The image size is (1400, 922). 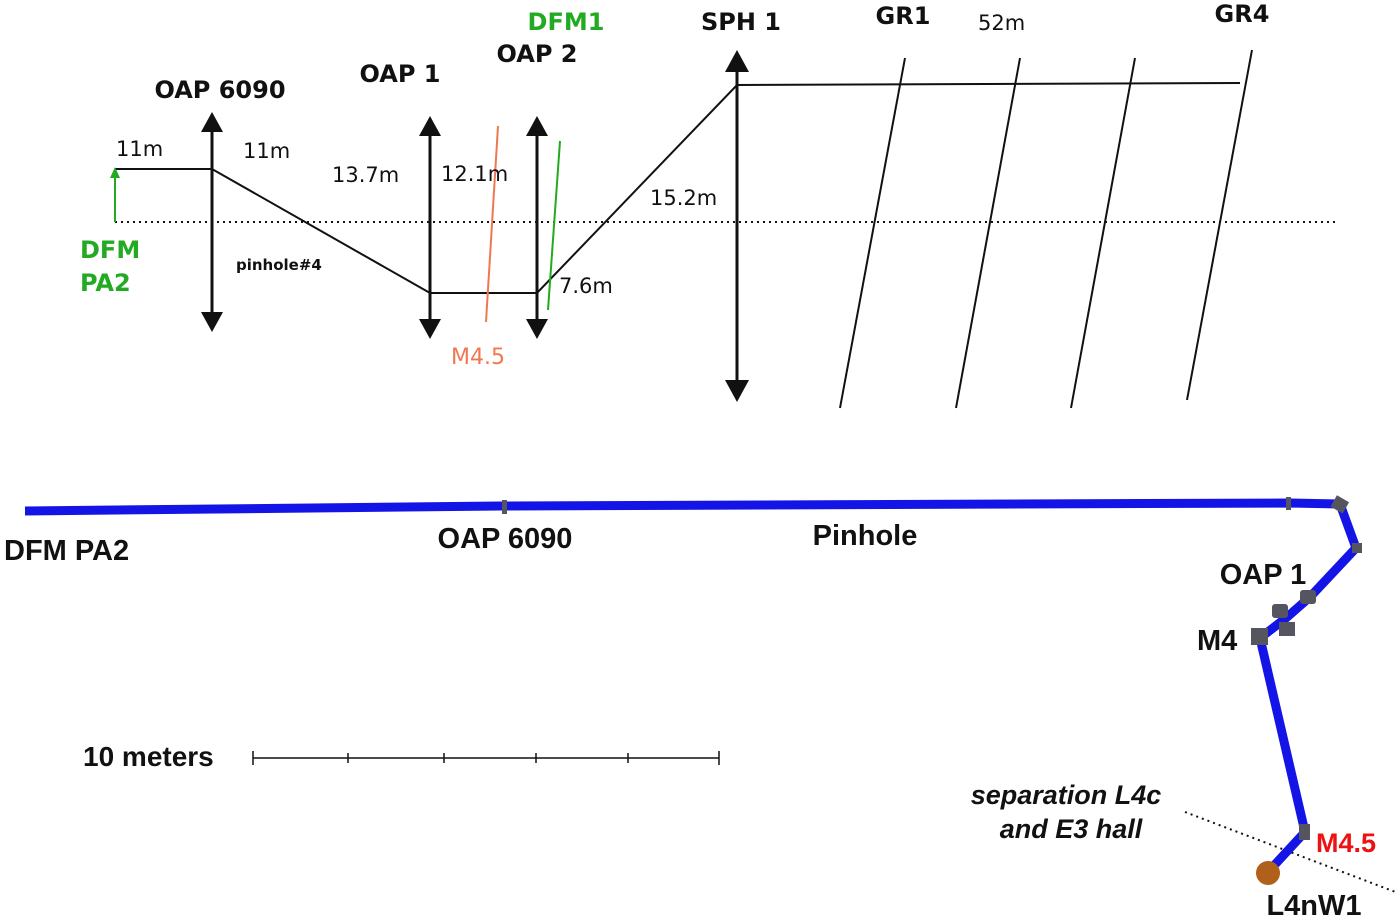 I want to click on map-label-separation-2: and E3 hall, so click(x=1071, y=829).